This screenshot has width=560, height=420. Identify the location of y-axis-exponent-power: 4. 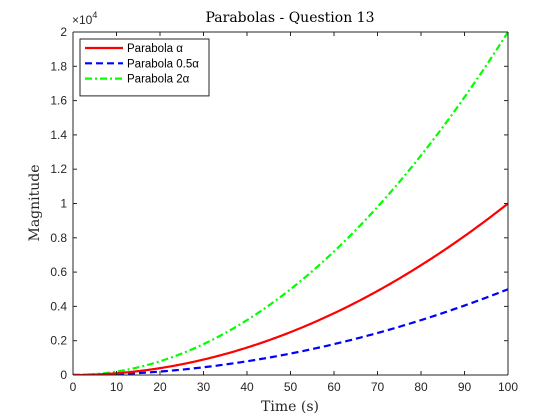
(94, 15).